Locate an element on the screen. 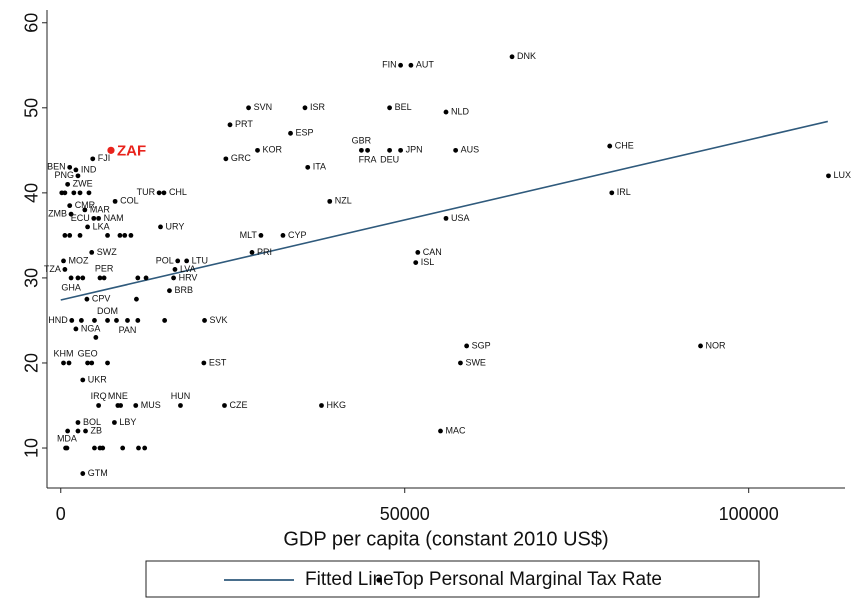 The height and width of the screenshot is (598, 853). point-label: DEU is located at coordinates (389, 160).